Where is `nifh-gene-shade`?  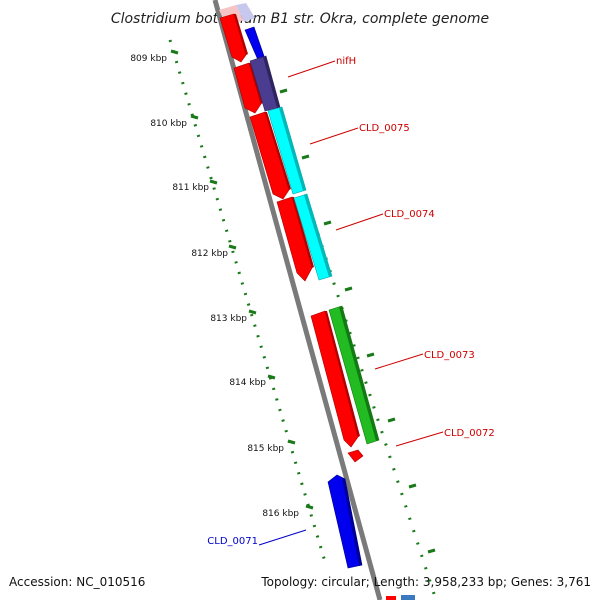 nifh-gene-shade is located at coordinates (271, 82).